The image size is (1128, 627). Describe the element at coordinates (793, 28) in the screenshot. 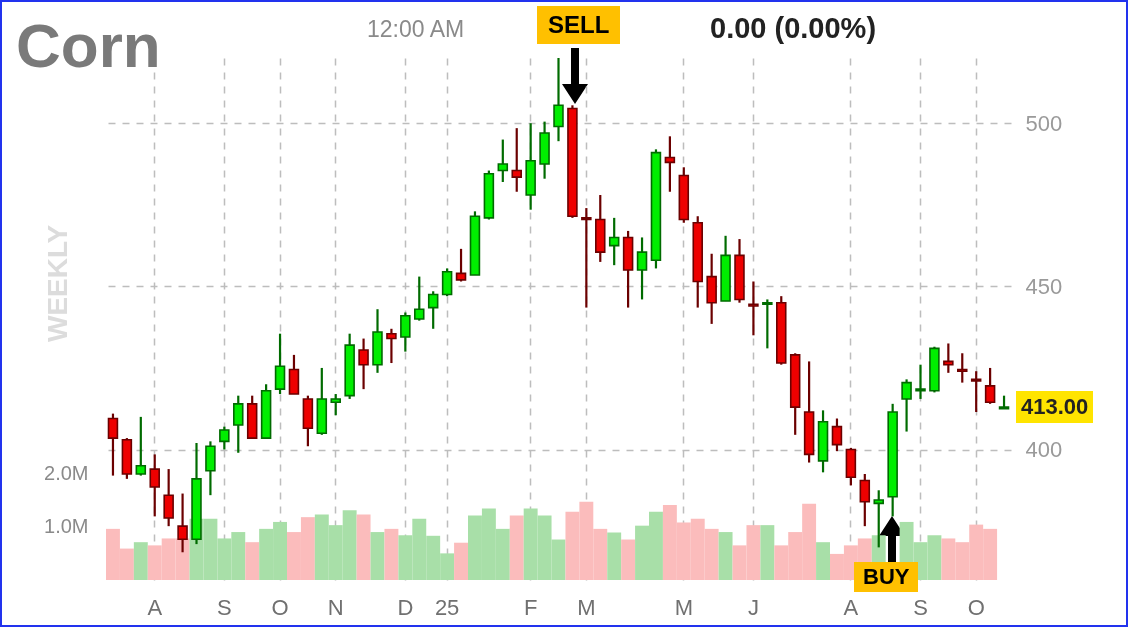

I see `text: 0.00 (0.00%)` at that location.